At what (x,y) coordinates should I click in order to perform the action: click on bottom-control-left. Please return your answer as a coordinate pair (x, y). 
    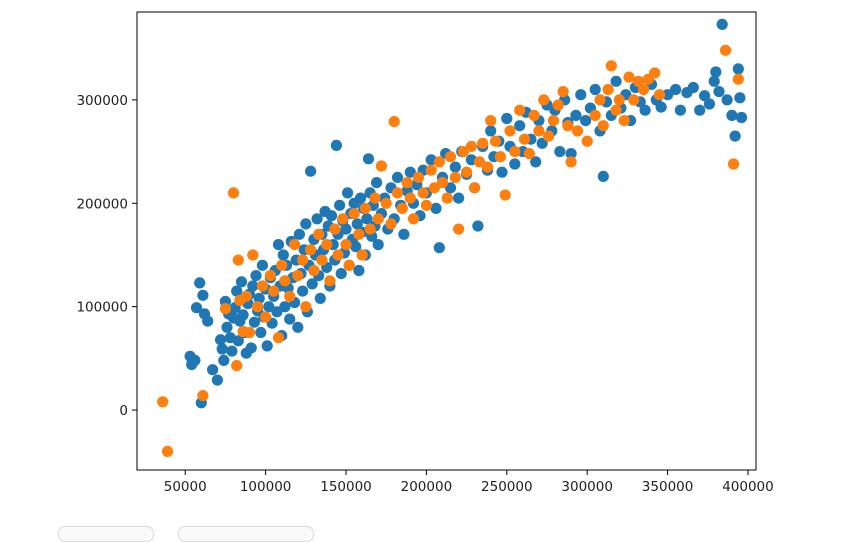
    Looking at the image, I should click on (106, 534).